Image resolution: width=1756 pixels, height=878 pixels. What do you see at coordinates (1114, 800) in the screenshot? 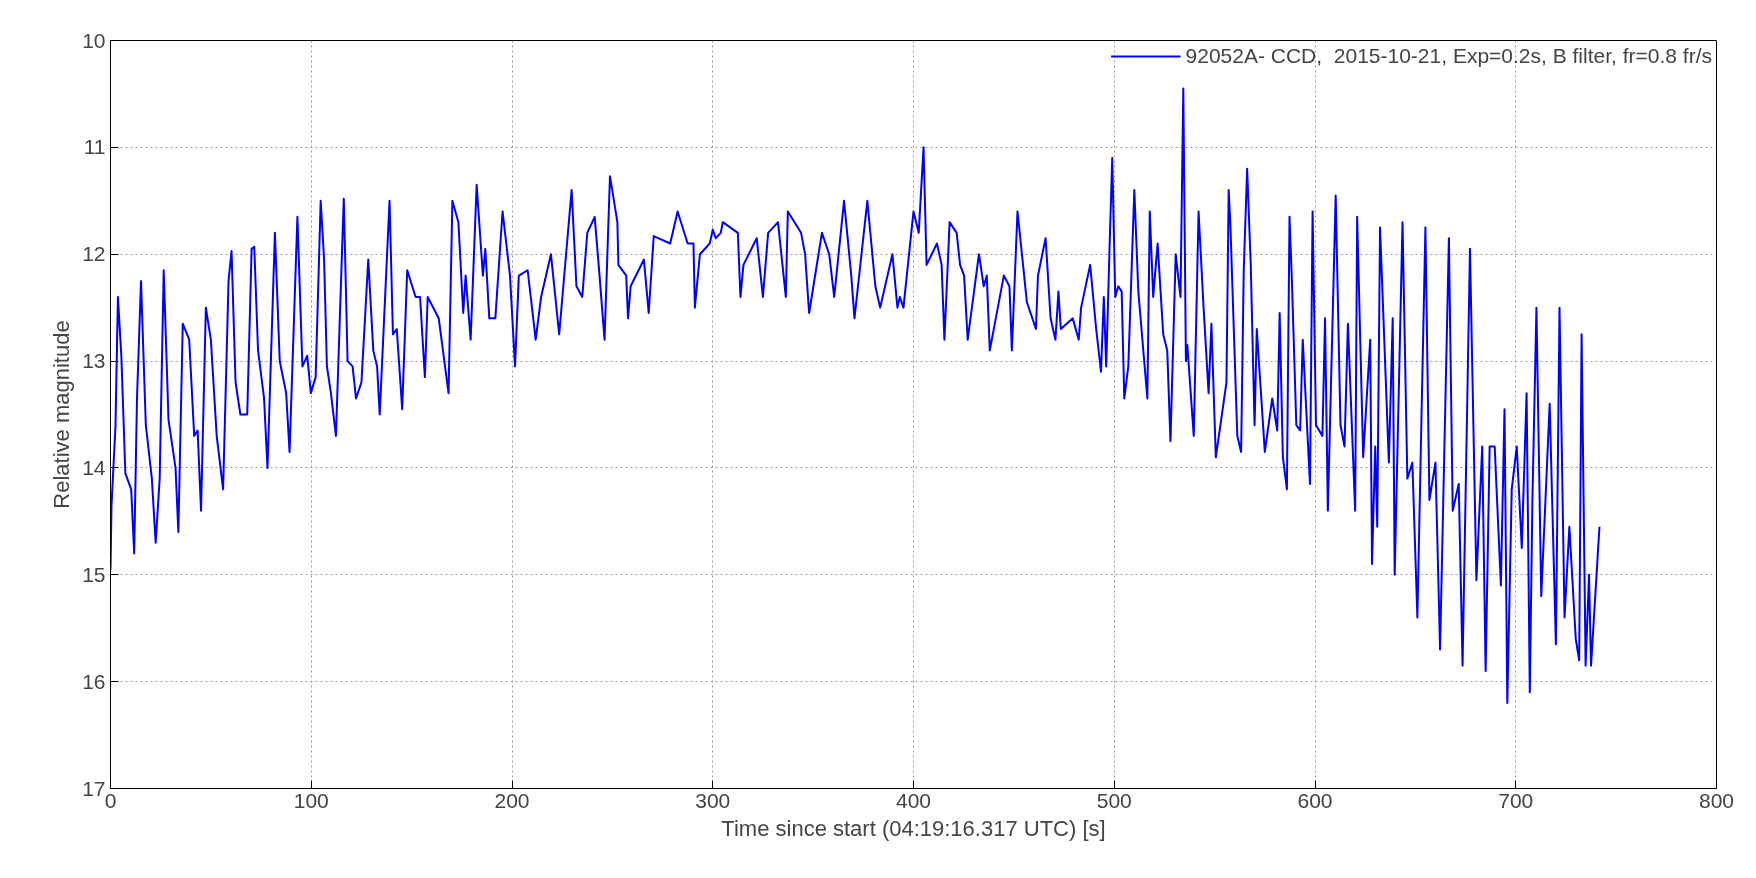
I see `x-tick-label: 500` at bounding box center [1114, 800].